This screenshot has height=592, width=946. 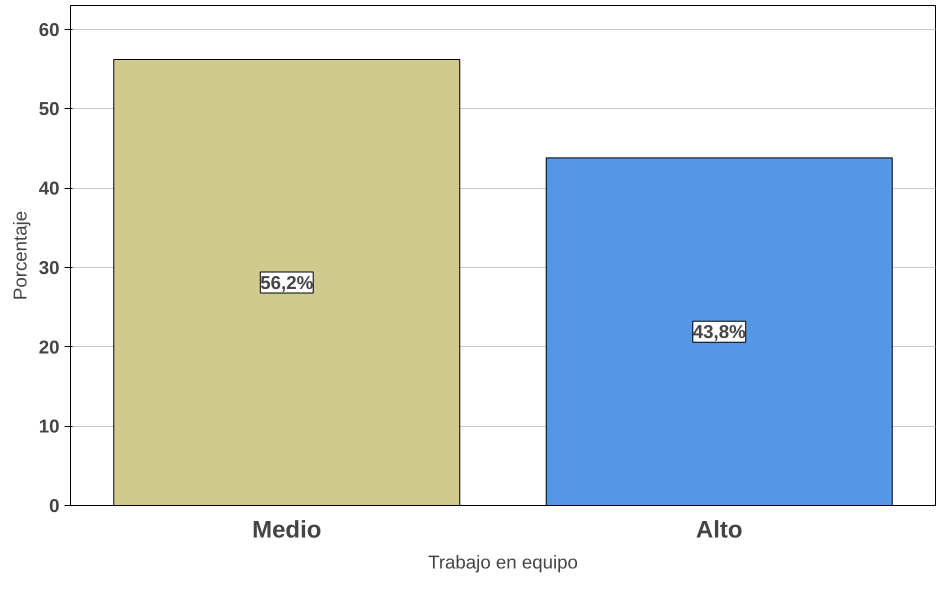 I want to click on y-tick-label: 40, so click(x=49, y=188).